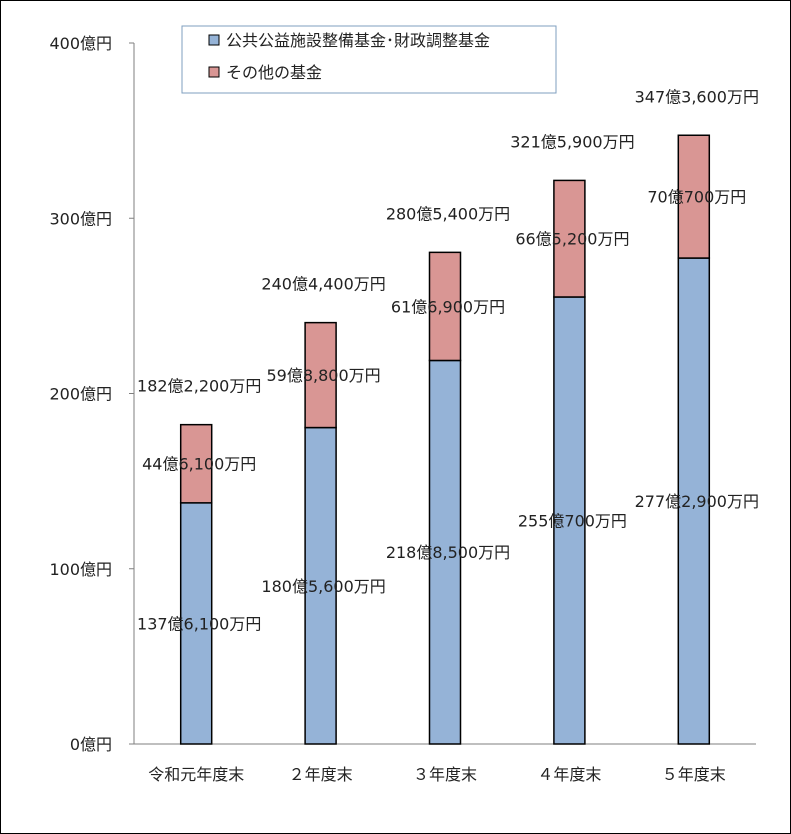 The height and width of the screenshot is (834, 791). What do you see at coordinates (445, 774) in the screenshot?
I see `x-tick-label: ３年度末` at bounding box center [445, 774].